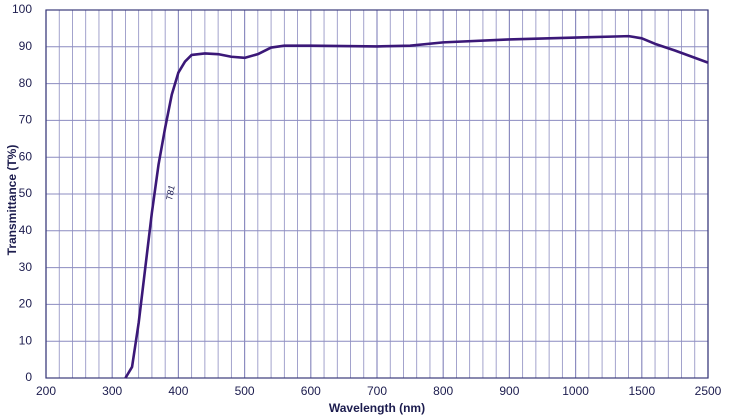 This screenshot has width=729, height=420. I want to click on x-tick-label: 200, so click(46, 391).